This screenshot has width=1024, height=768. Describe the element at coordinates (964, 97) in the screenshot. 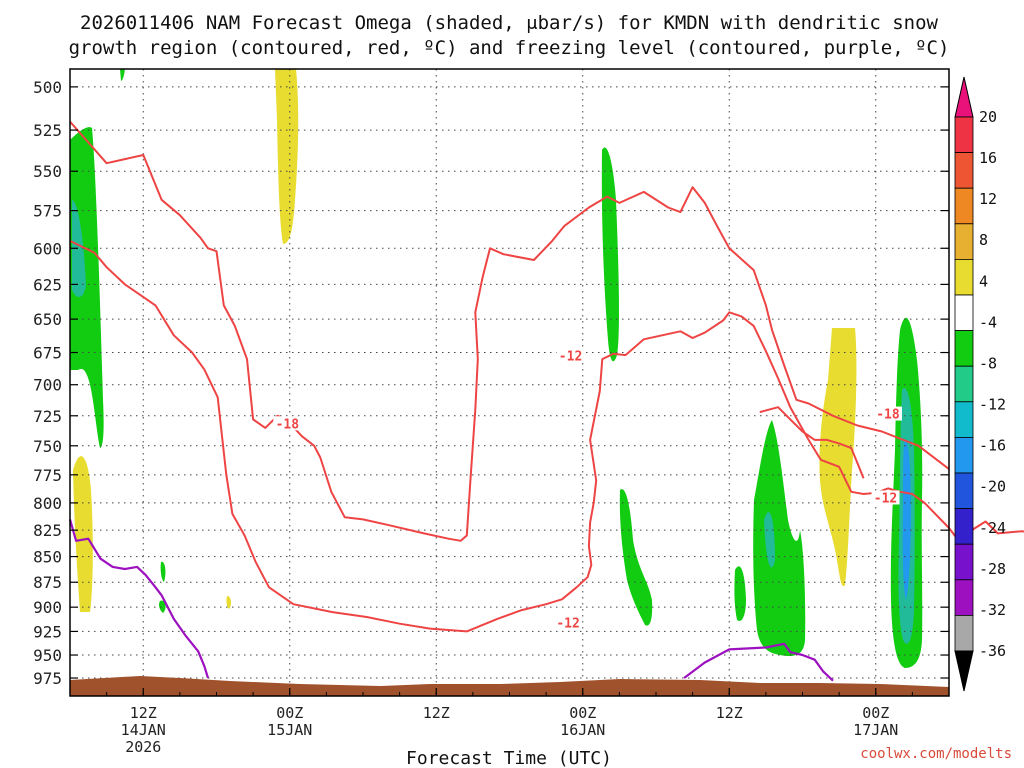

I see `colorbar-top-arrow` at that location.